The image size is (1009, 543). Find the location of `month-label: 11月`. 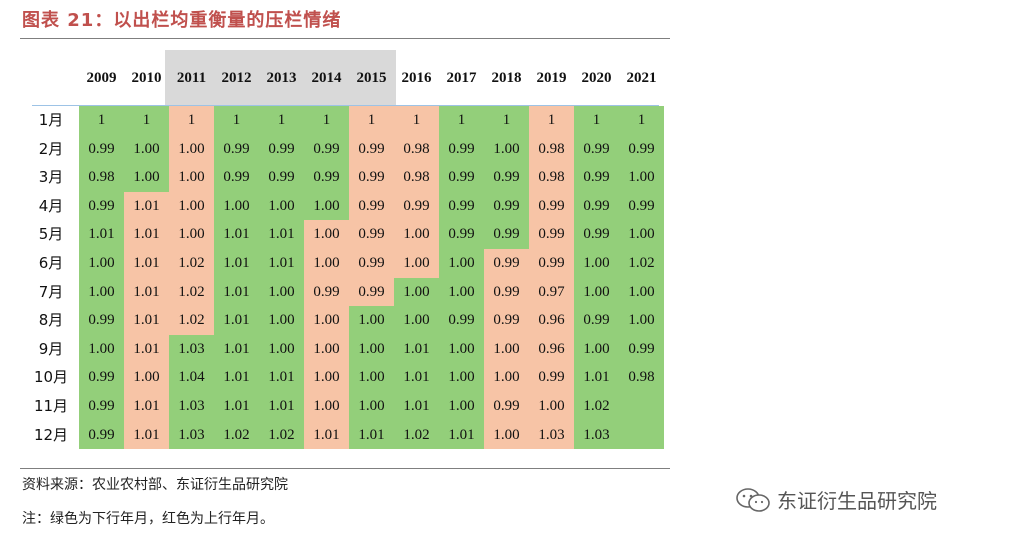

month-label: 11月 is located at coordinates (51, 406).